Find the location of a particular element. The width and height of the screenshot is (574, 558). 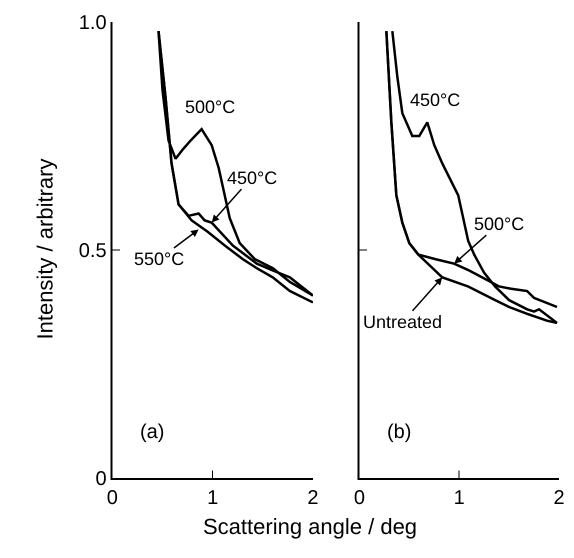

annotation: (a) is located at coordinates (152, 432).